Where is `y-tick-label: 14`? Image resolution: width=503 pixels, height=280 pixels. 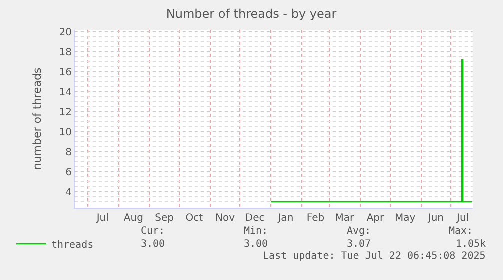
y-tick-label: 14 is located at coordinates (65, 93).